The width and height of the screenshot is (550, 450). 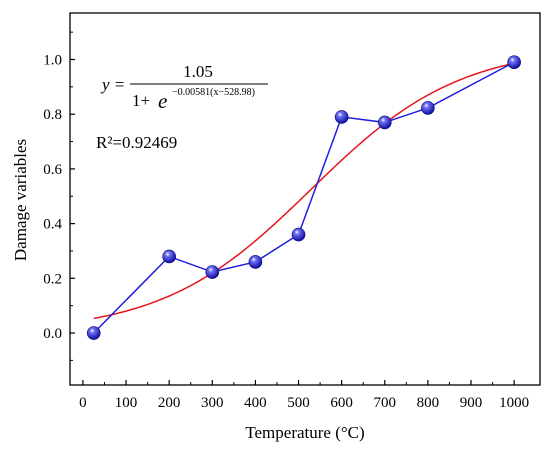 What do you see at coordinates (213, 92) in the screenshot?
I see `equation-exponent: −0.00581(x−528.98)` at bounding box center [213, 92].